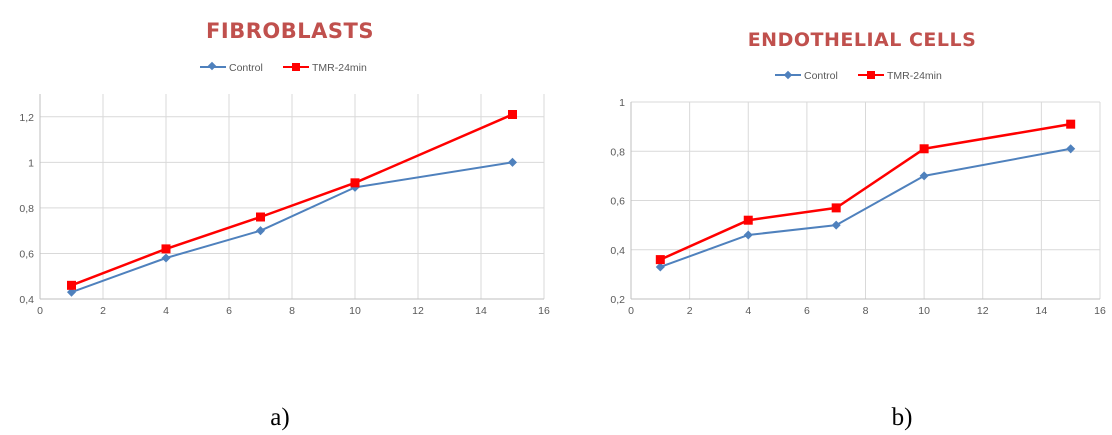 This screenshot has width=1112, height=435. Describe the element at coordinates (862, 40) in the screenshot. I see `chart-title: ENDOTHELIAL CELLS` at that location.